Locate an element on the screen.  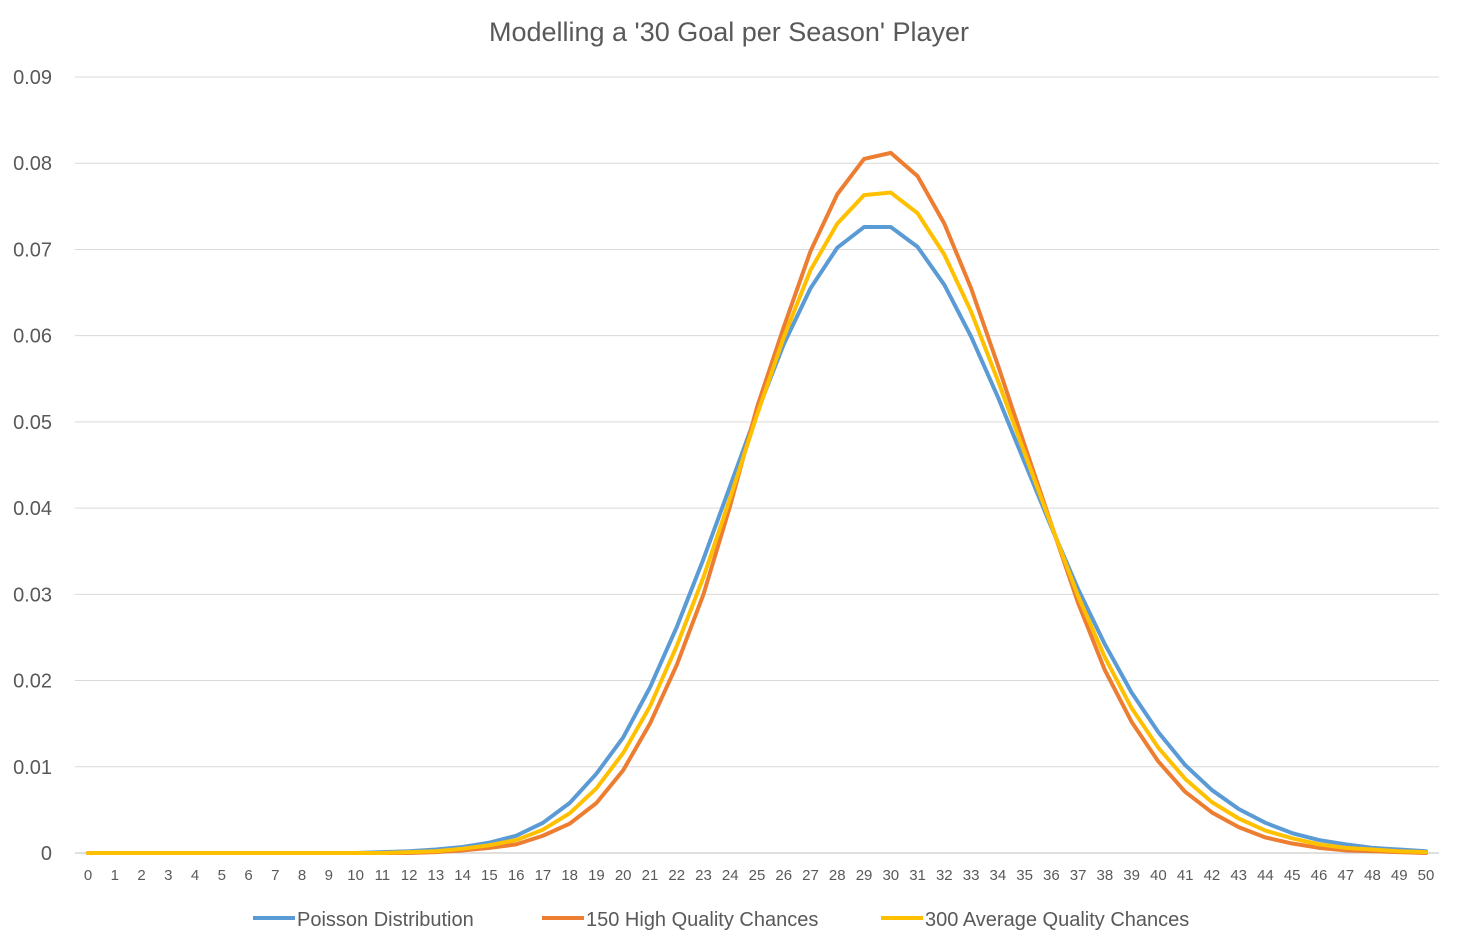
x-tick-label: 19 is located at coordinates (596, 875).